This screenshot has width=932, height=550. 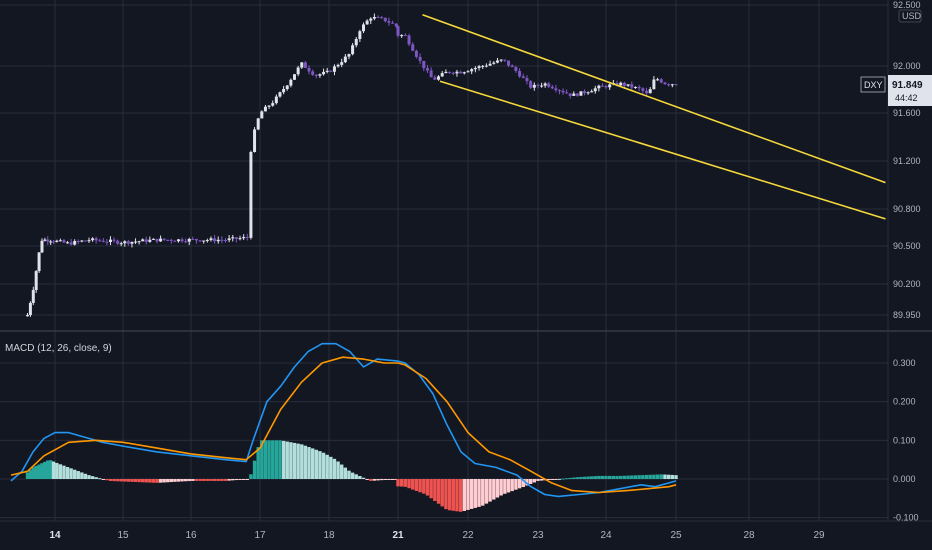 I want to click on time-tick-label: 24, so click(x=606, y=535).